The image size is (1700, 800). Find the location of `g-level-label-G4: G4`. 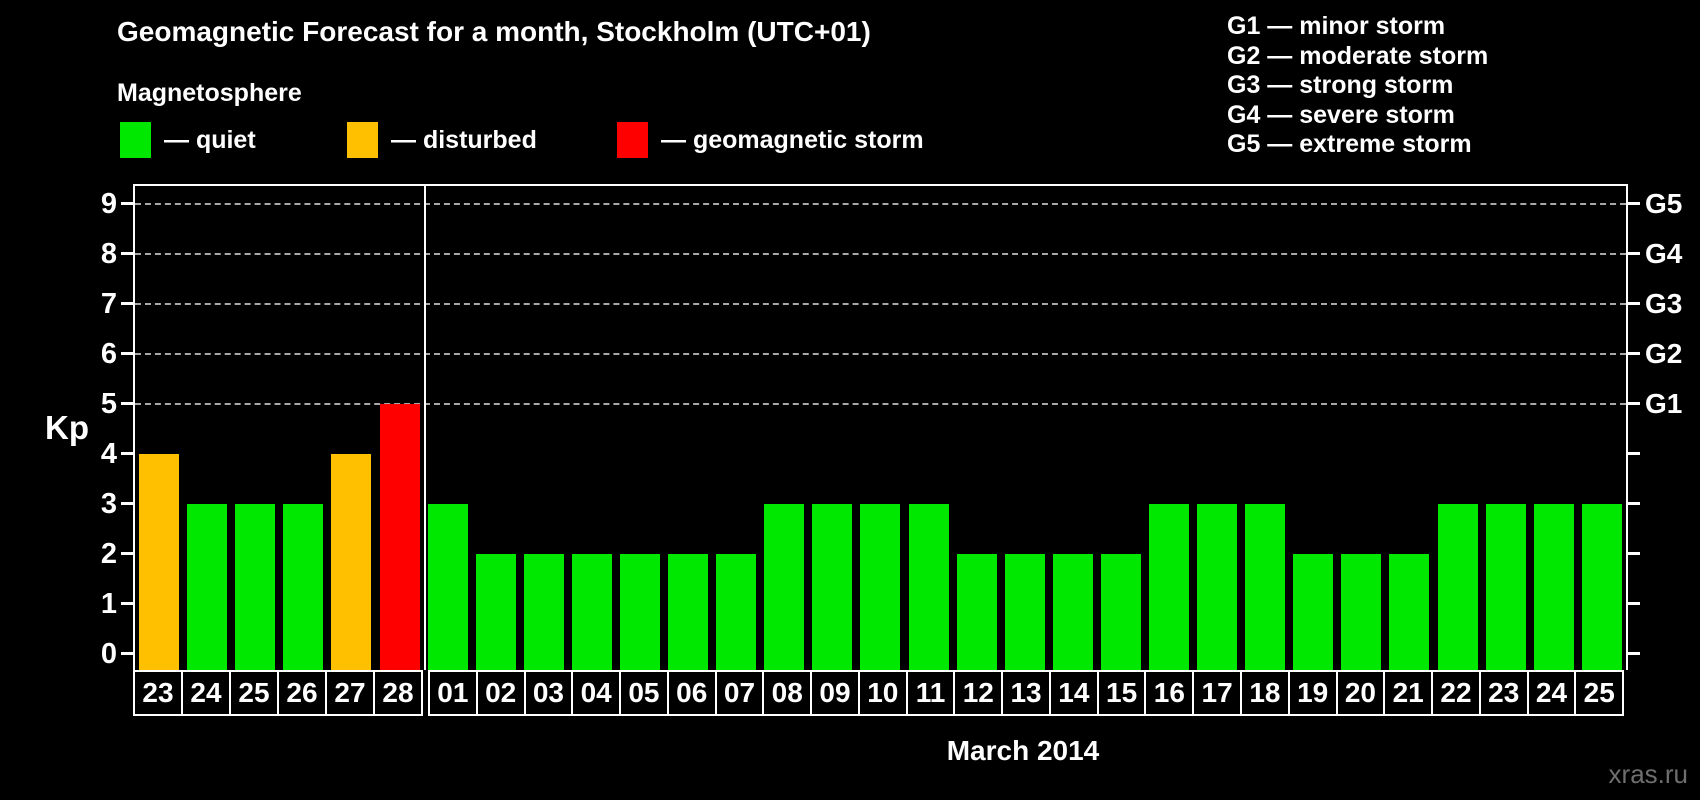

g-level-label-G4: G4 is located at coordinates (1664, 253).